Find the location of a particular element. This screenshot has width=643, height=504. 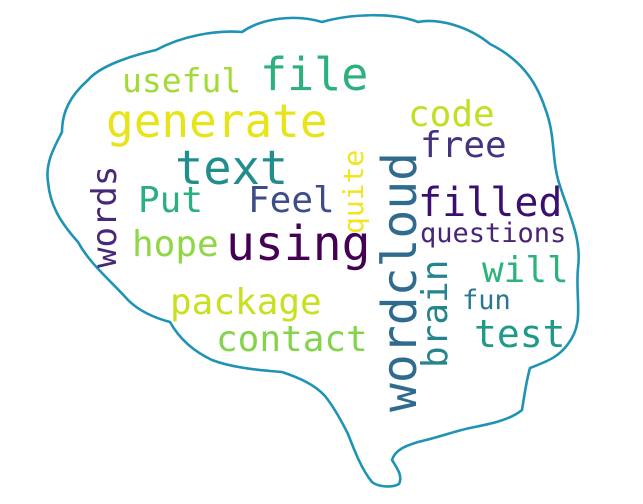

word-feel: Feel is located at coordinates (291, 200).